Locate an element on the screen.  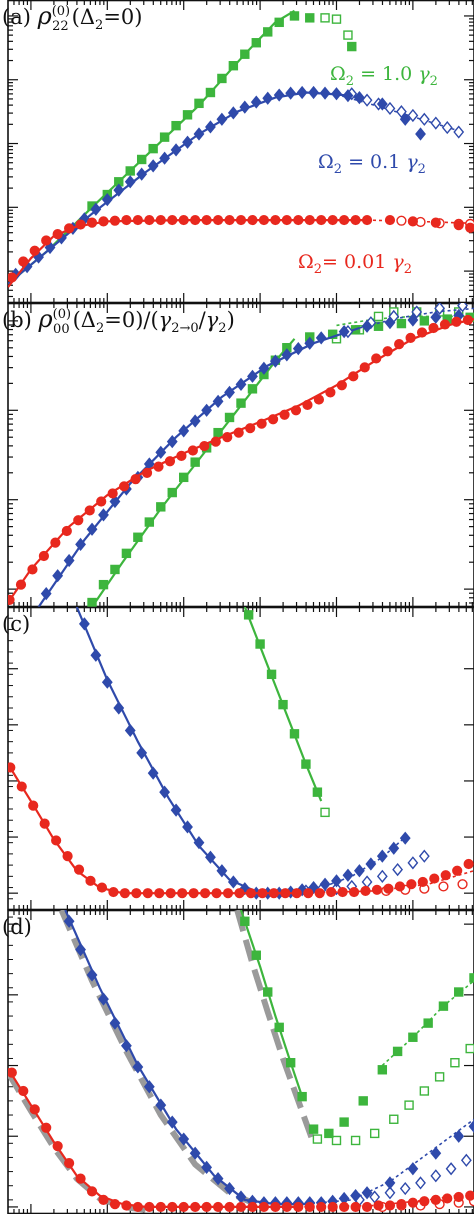
series-green-line is located at coordinates (271, 1003).